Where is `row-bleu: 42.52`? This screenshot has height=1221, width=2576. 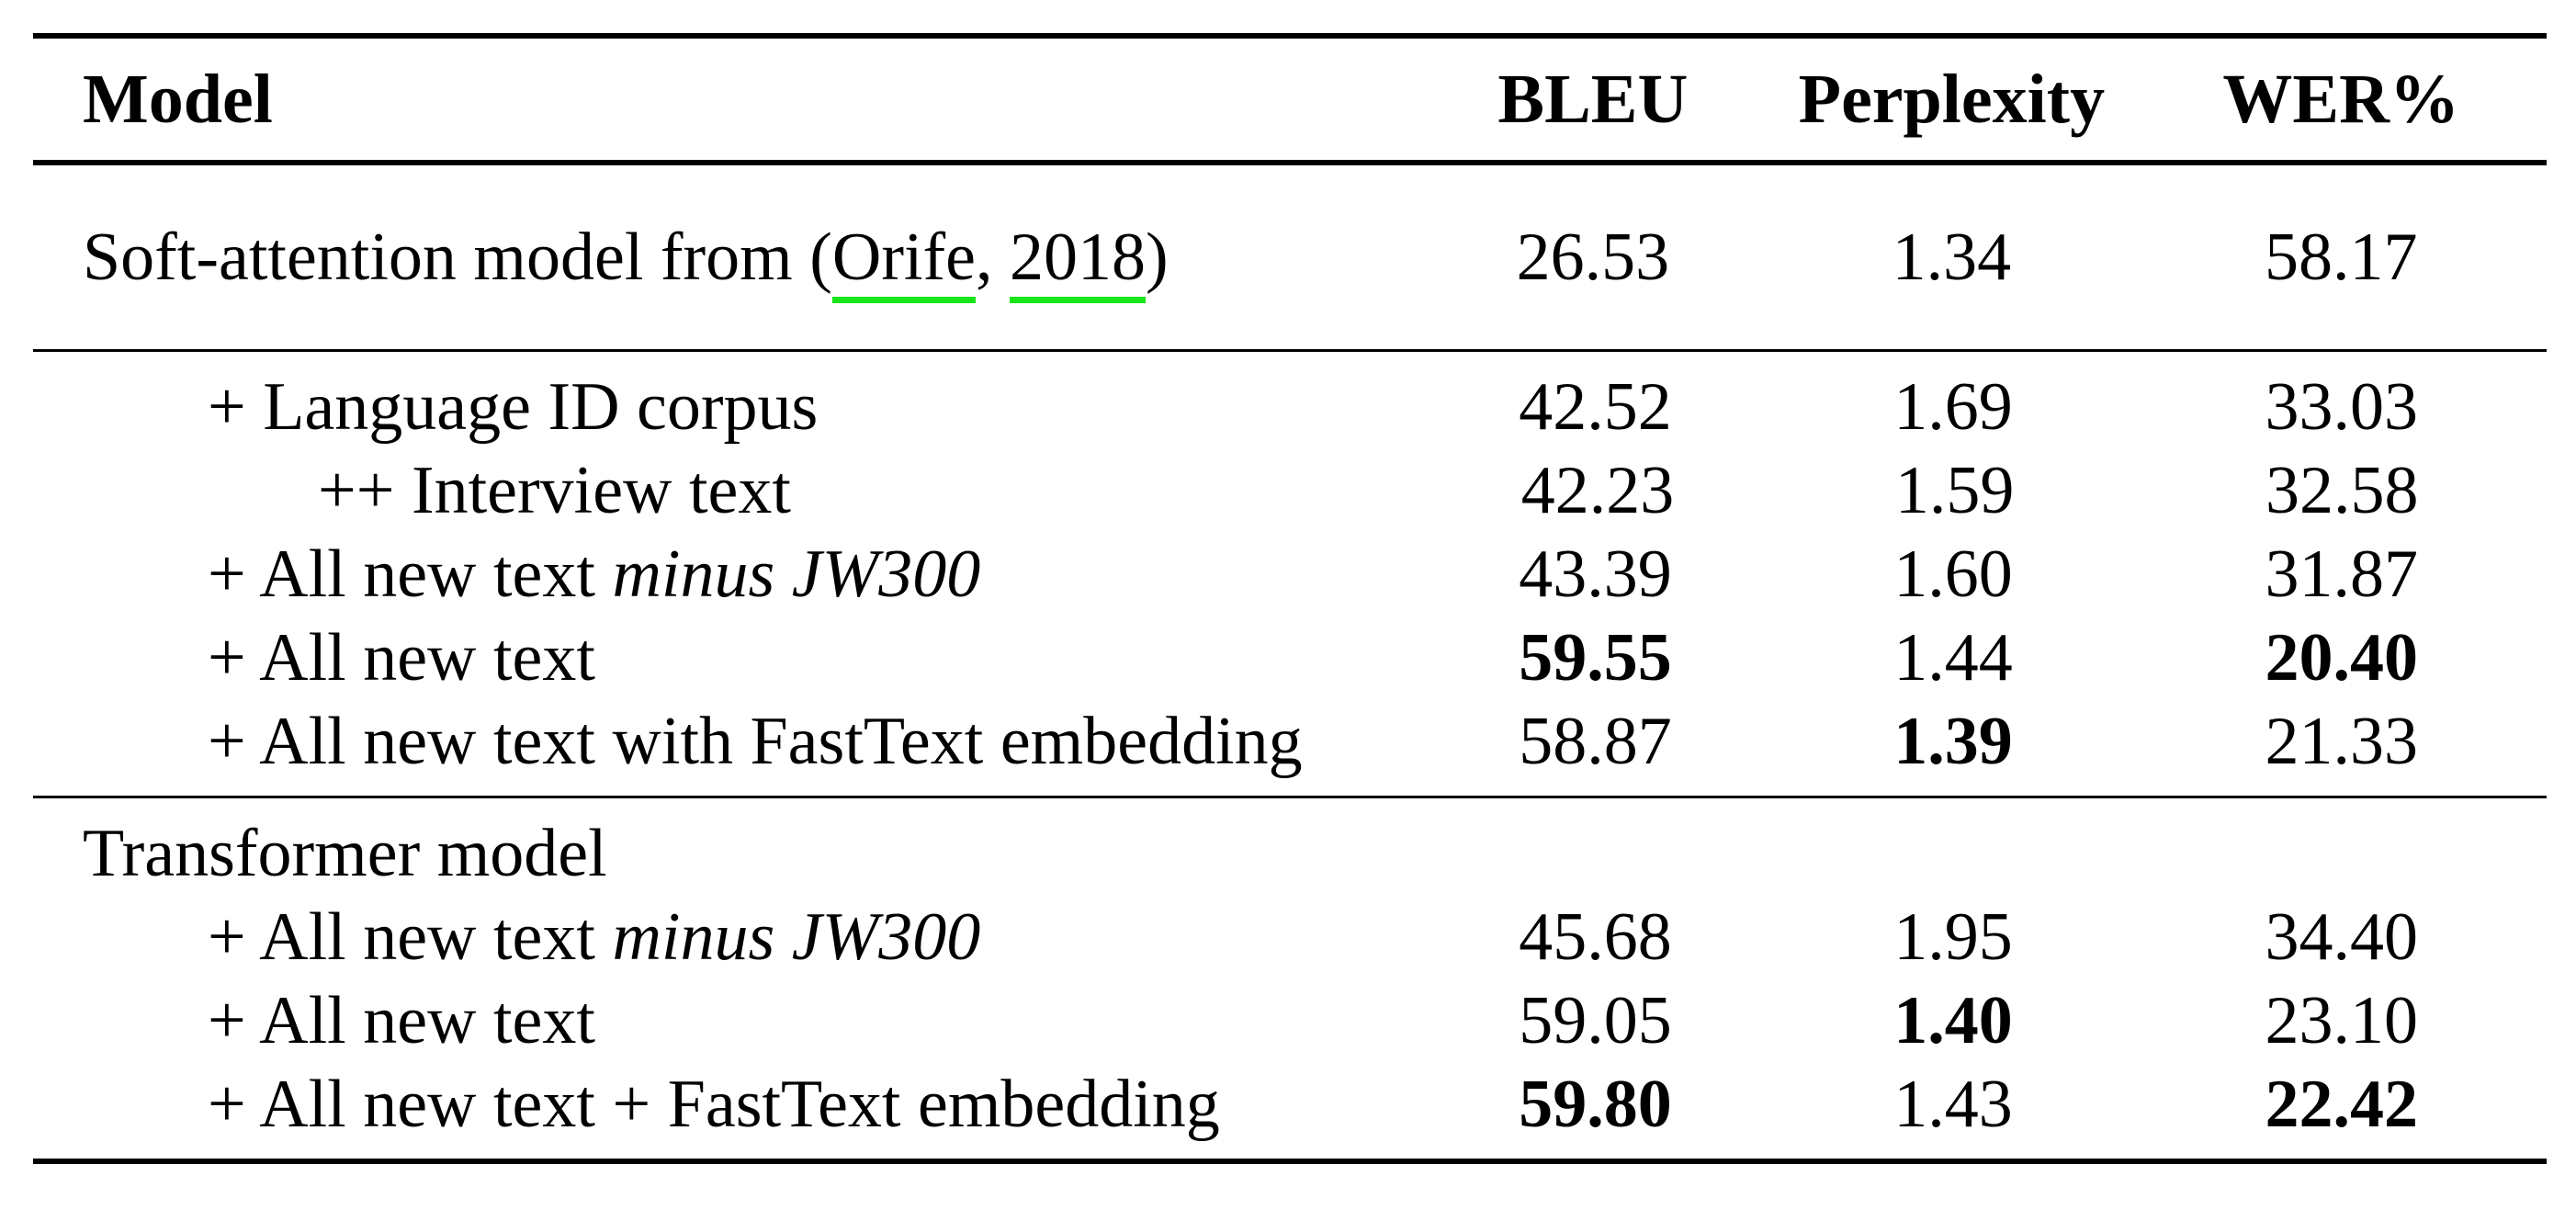 row-bleu: 42.52 is located at coordinates (1595, 406).